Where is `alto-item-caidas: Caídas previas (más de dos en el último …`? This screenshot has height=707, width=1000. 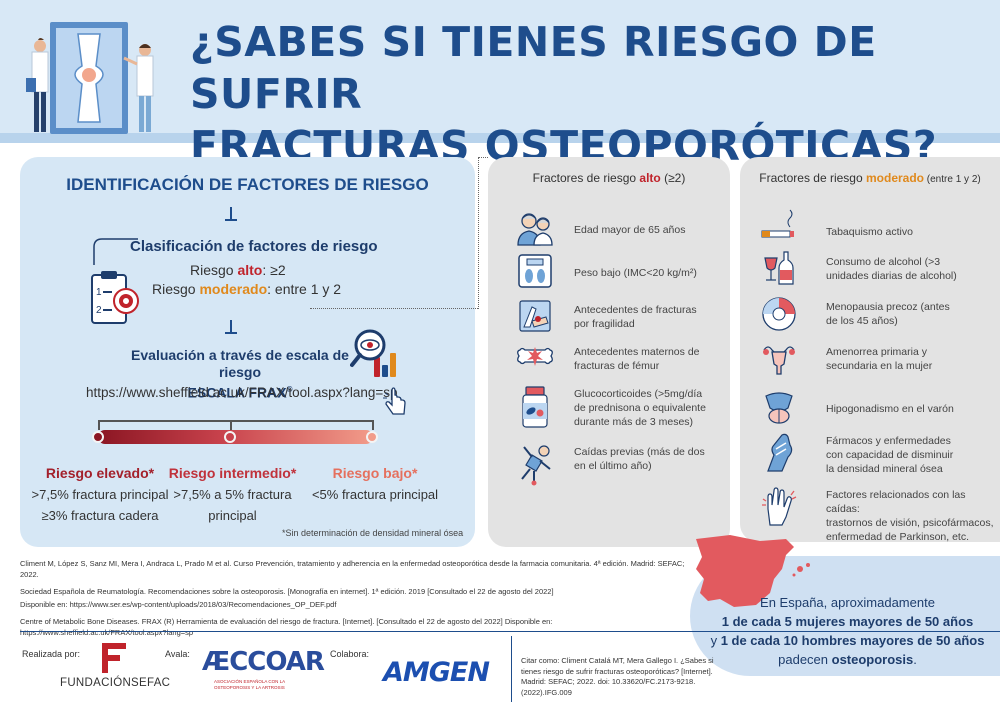 alto-item-caidas: Caídas previas (más de dos en el último … is located at coordinates (609, 464).